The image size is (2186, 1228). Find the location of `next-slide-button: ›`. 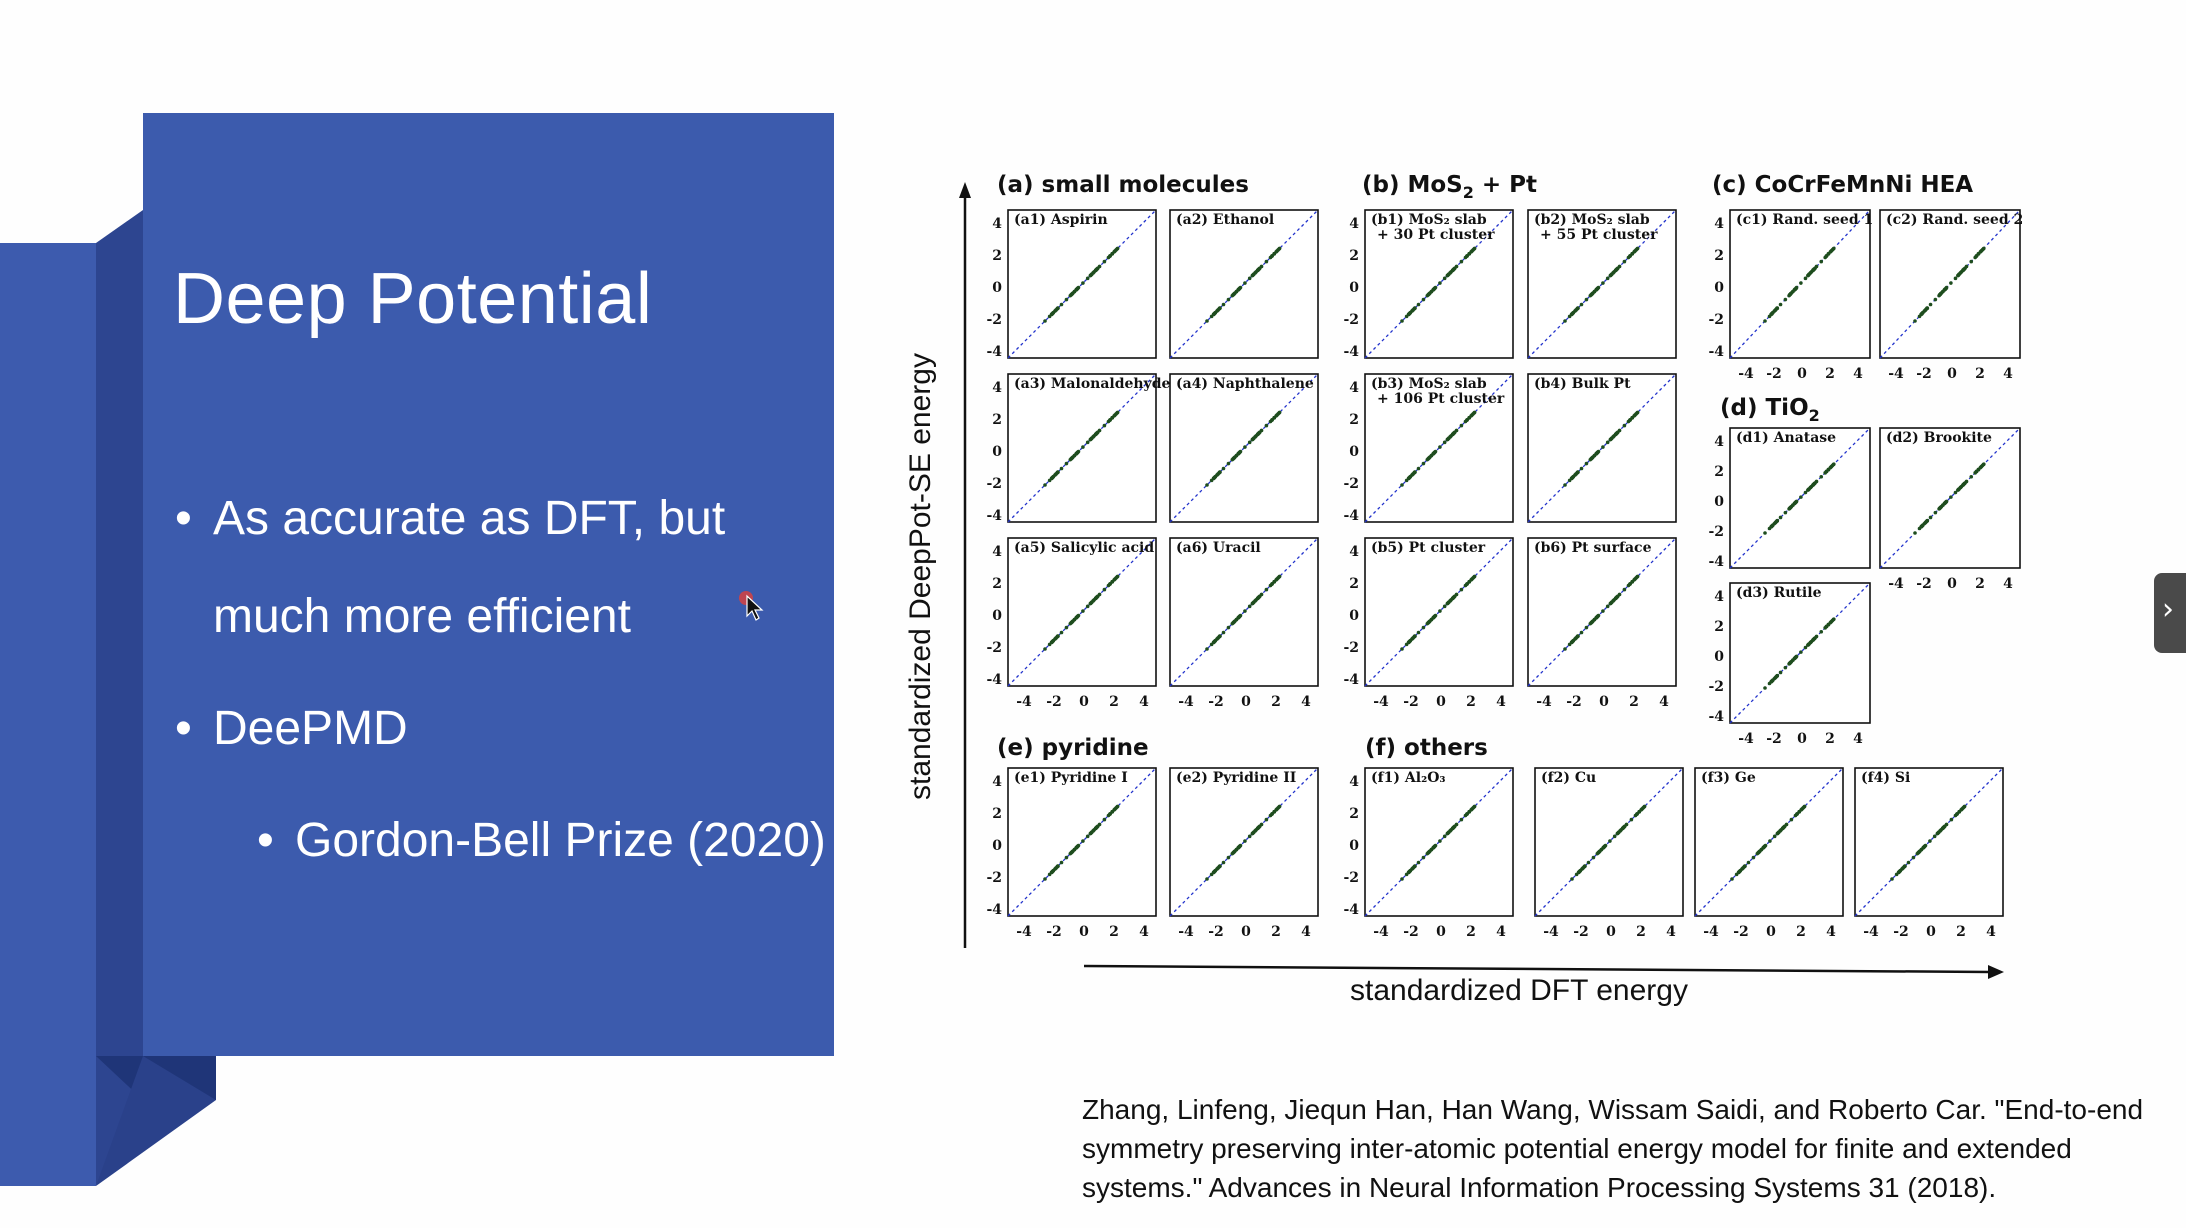

next-slide-button: › is located at coordinates (2170, 613).